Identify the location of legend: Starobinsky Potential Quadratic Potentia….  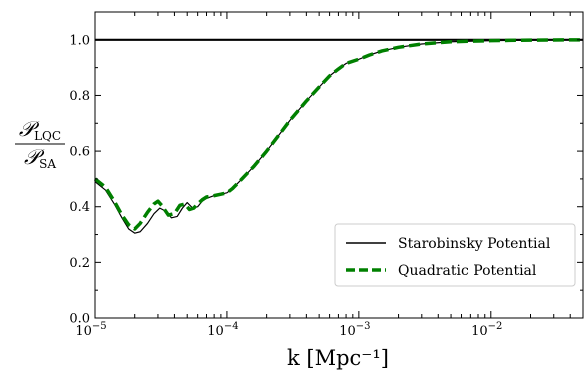
(455, 255).